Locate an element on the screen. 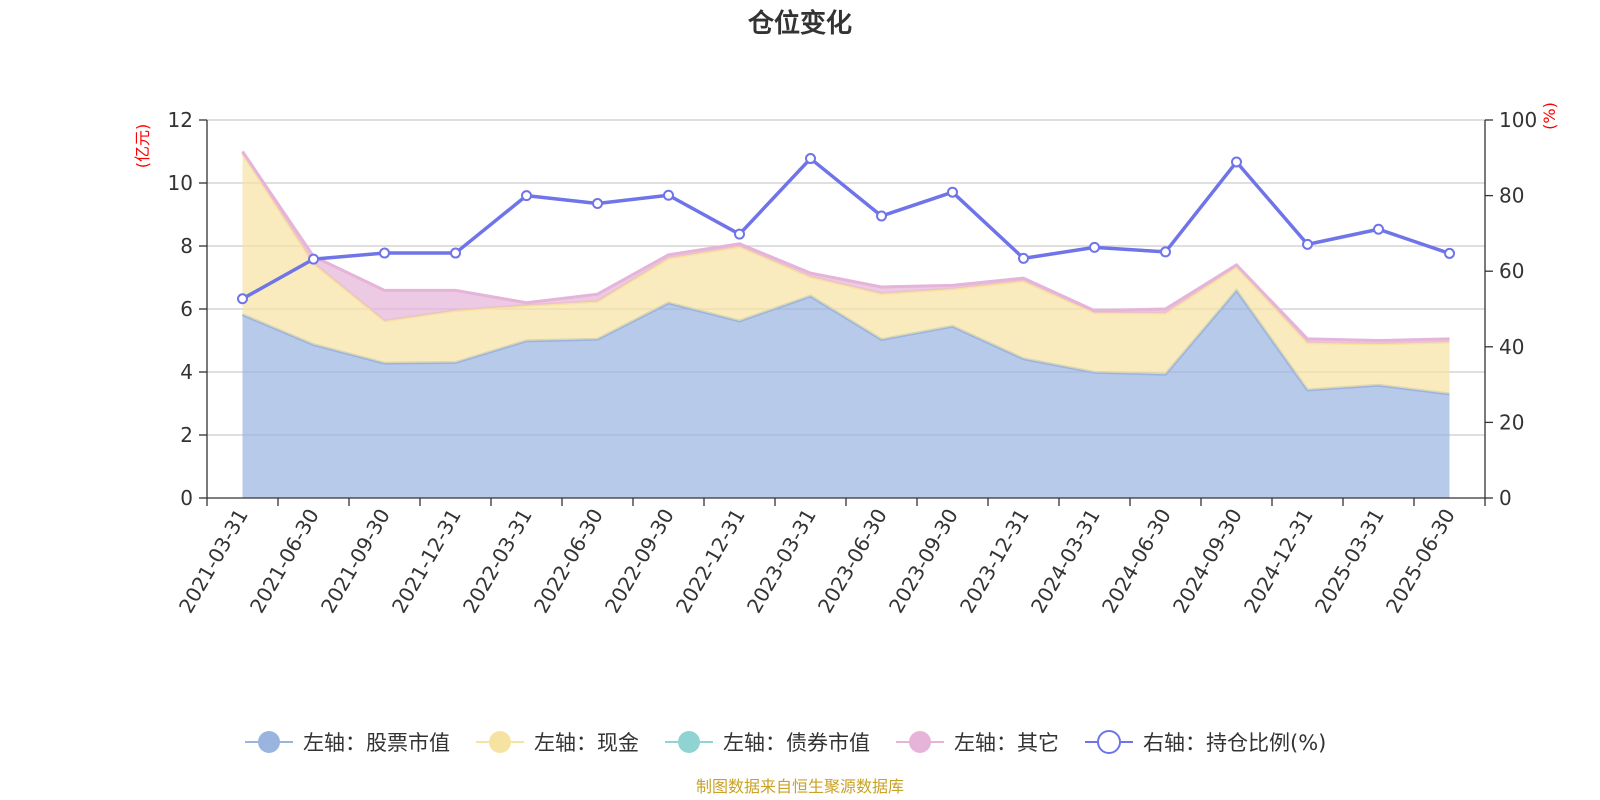 This screenshot has height=800, width=1600. holding-ratio-path is located at coordinates (846, 228).